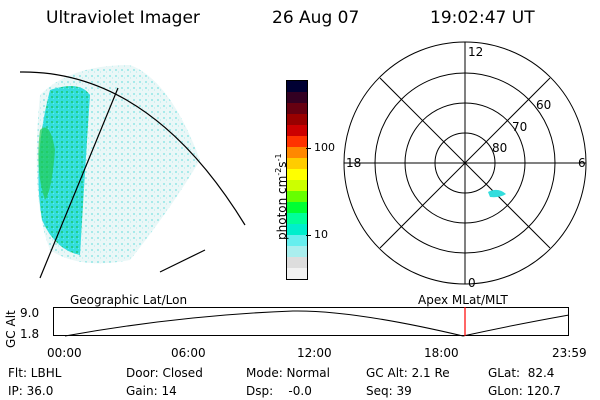  What do you see at coordinates (314, 353) in the screenshot?
I see `time-tick-2: 12:00` at bounding box center [314, 353].